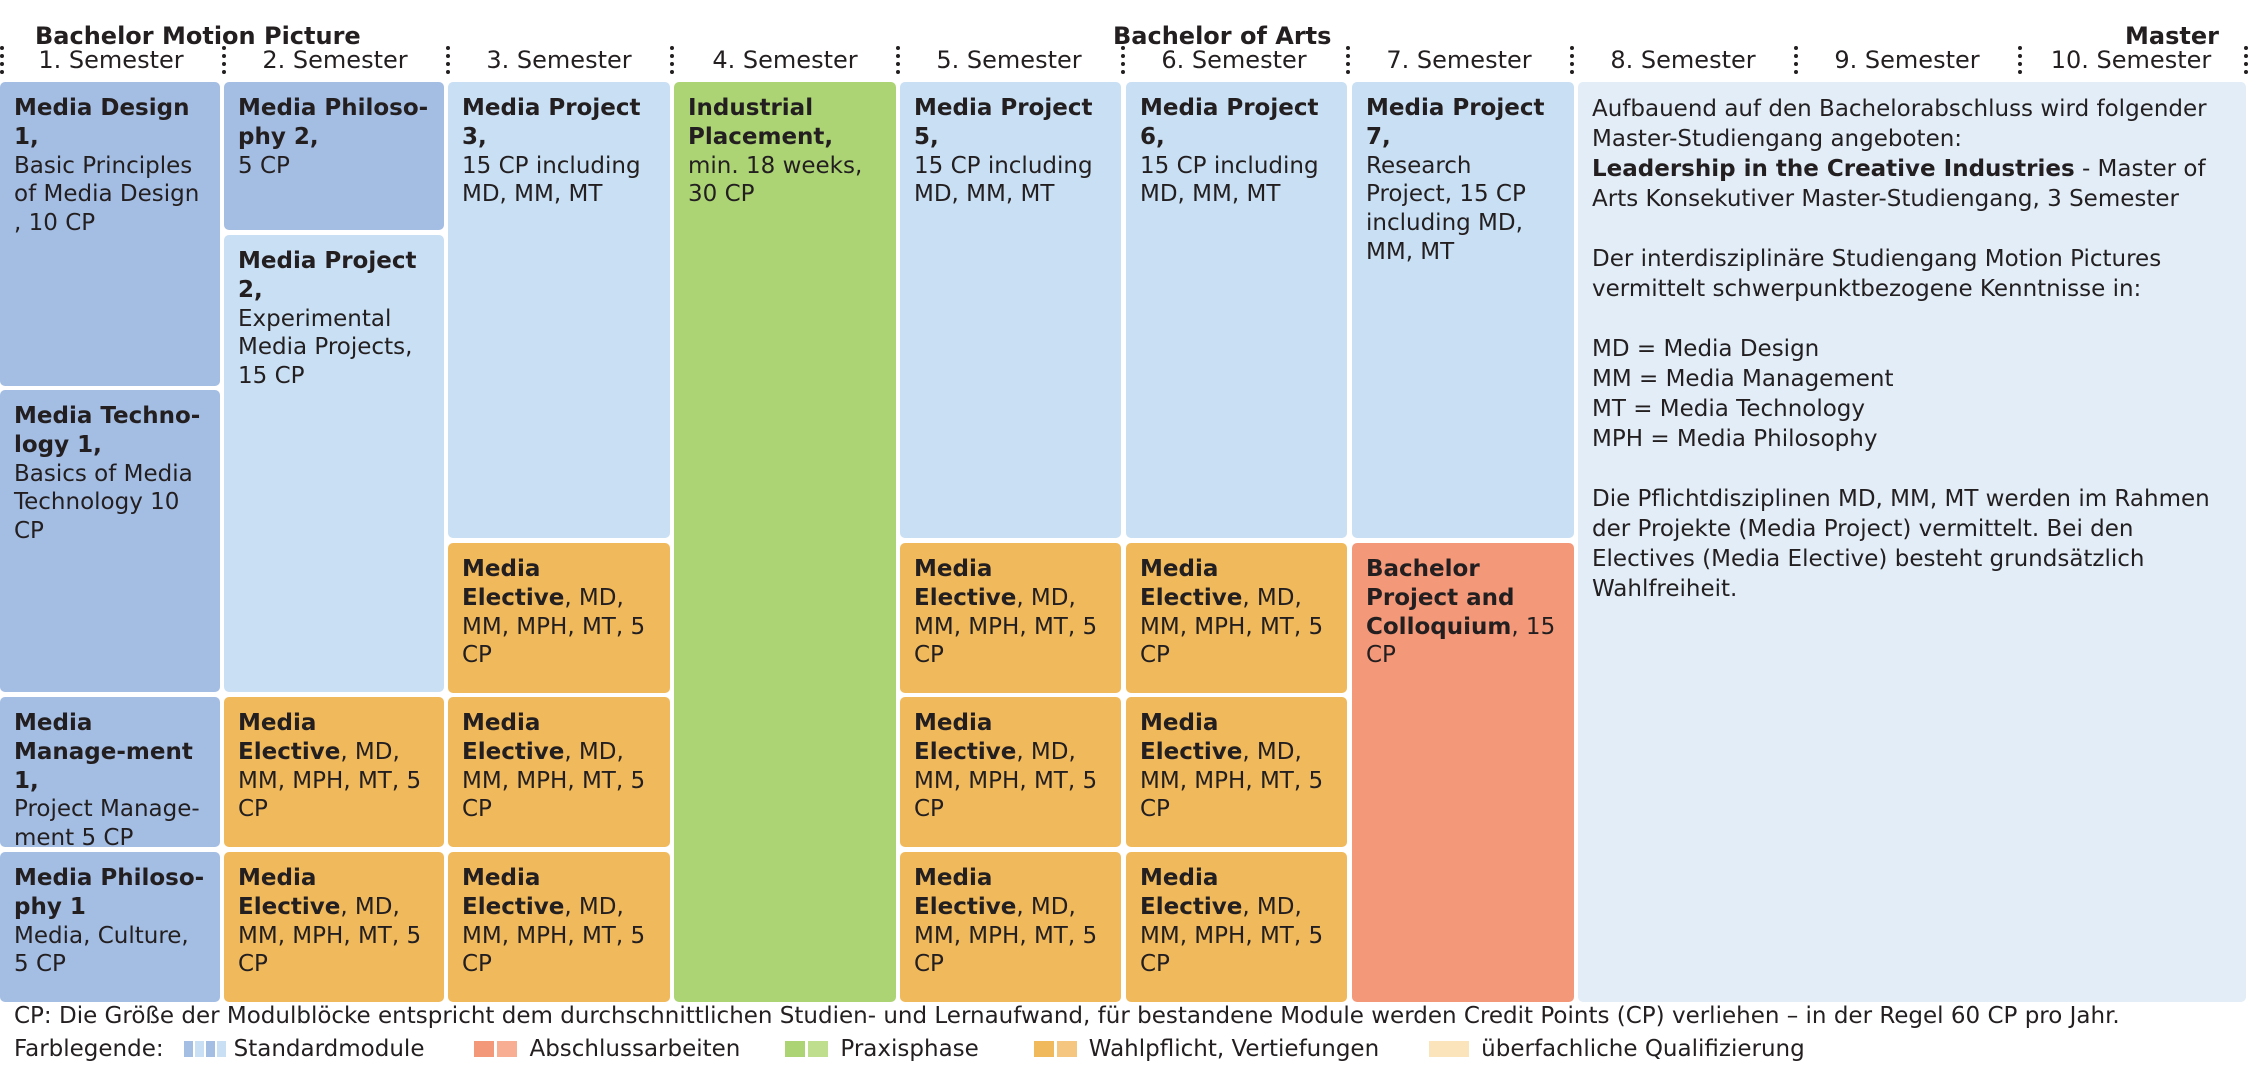 The image size is (2268, 1075). Describe the element at coordinates (89, 1049) in the screenshot. I see `legend-label: Farblegende:` at that location.